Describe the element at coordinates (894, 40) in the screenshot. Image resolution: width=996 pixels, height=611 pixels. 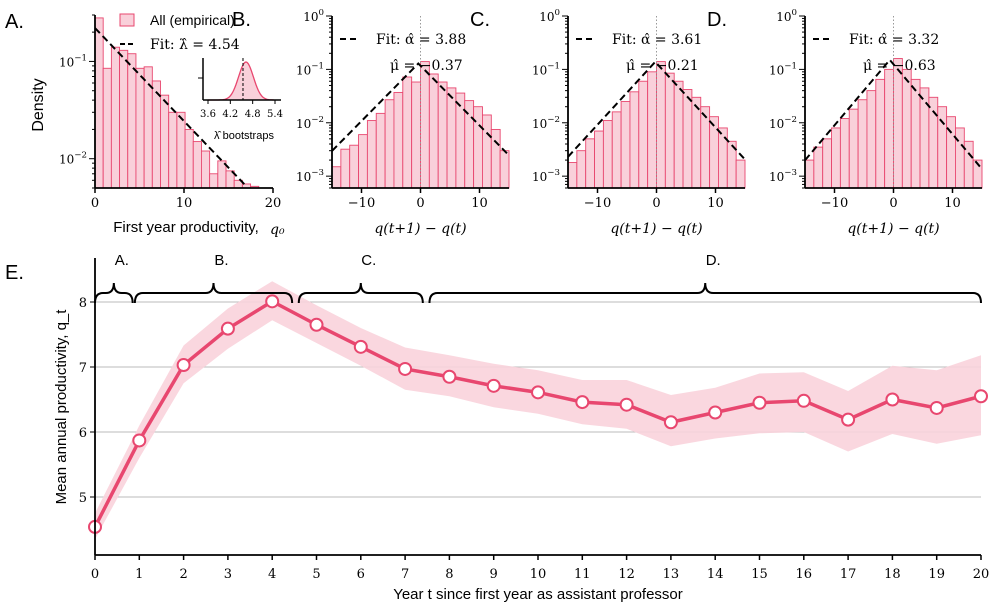
I see `fit-alpha-label: Fit: α̂ = 3.32` at that location.